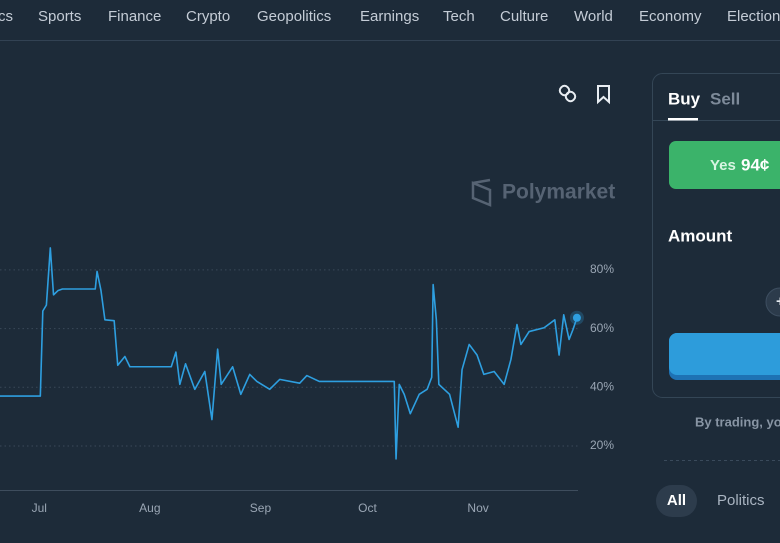  I want to click on nav-item: Election, so click(753, 16).